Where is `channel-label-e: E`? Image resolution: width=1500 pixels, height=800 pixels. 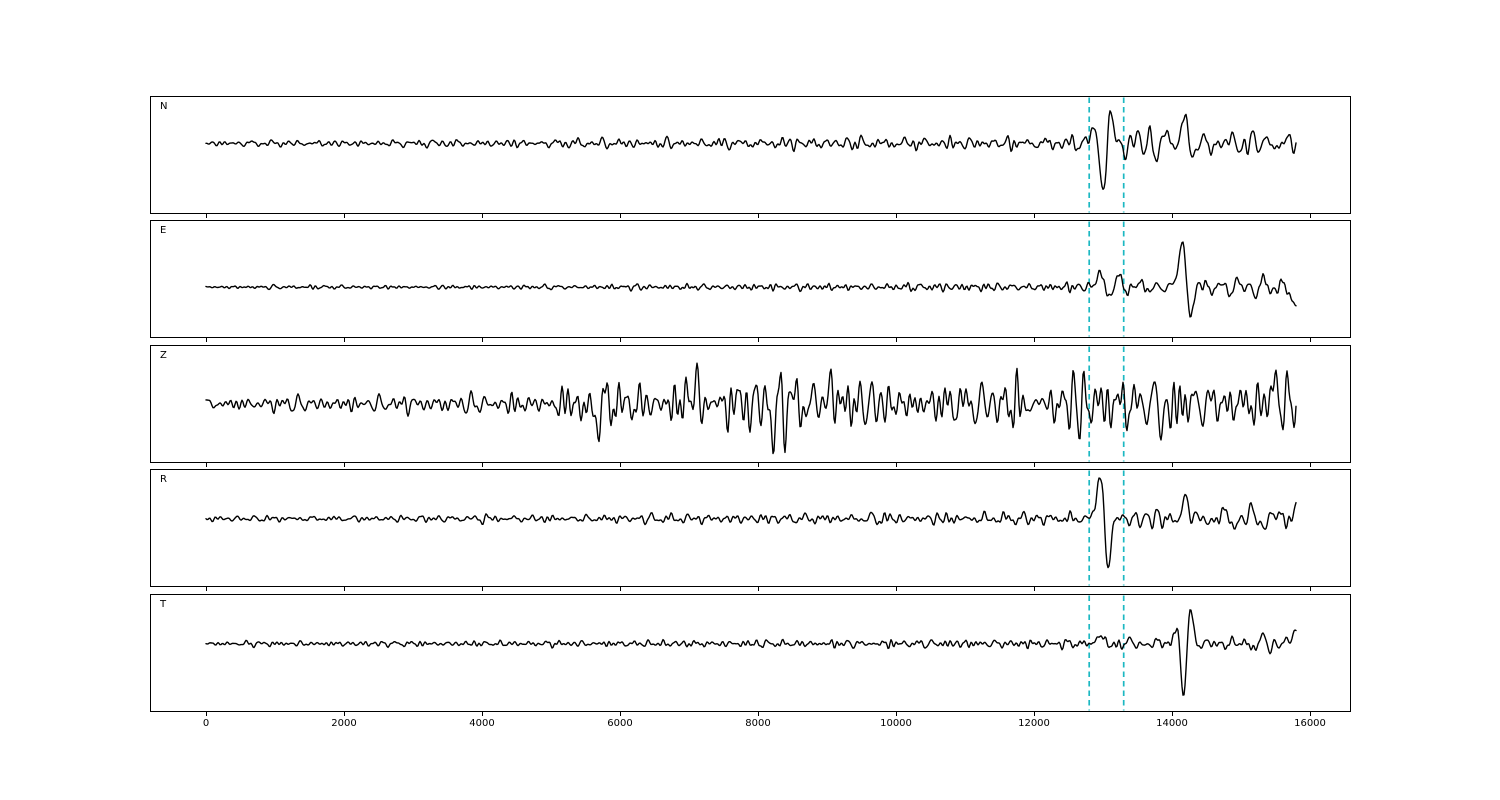 channel-label-e: E is located at coordinates (163, 230).